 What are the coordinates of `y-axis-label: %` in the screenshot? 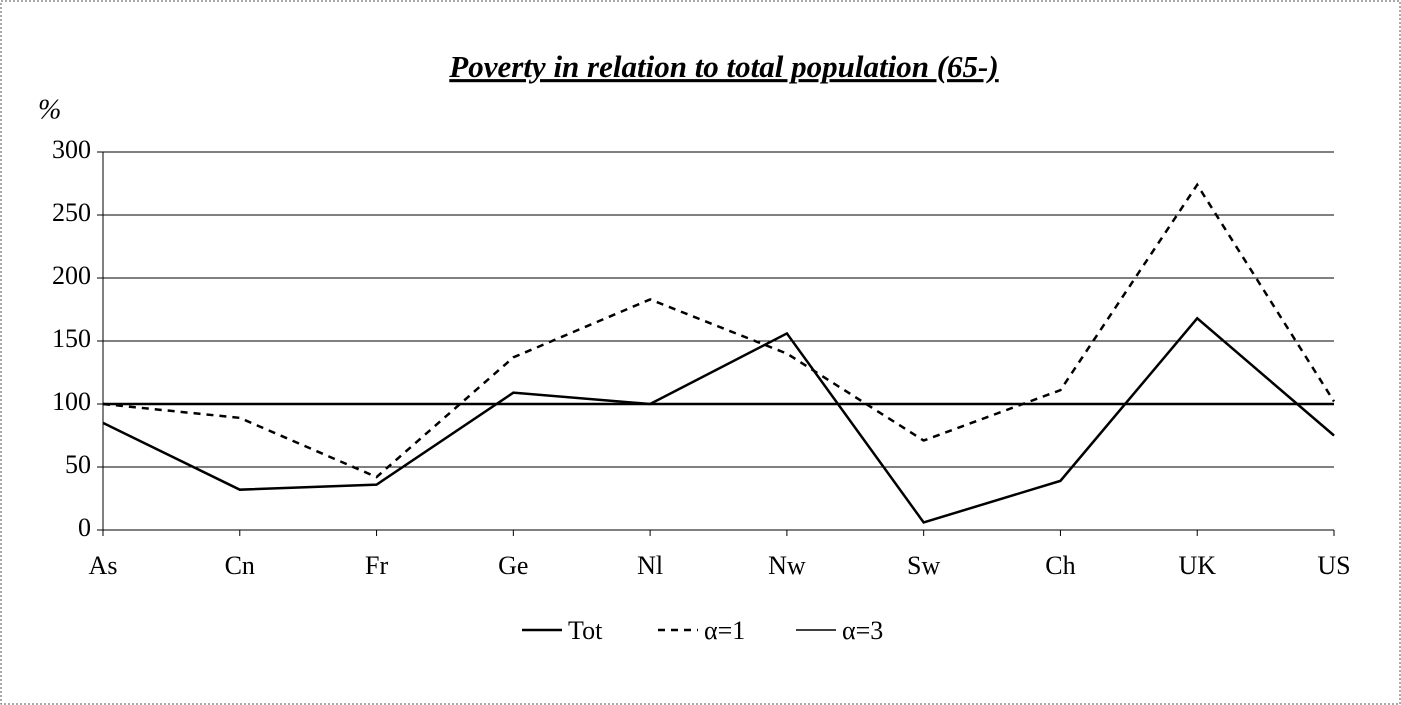 It's located at (49, 109).